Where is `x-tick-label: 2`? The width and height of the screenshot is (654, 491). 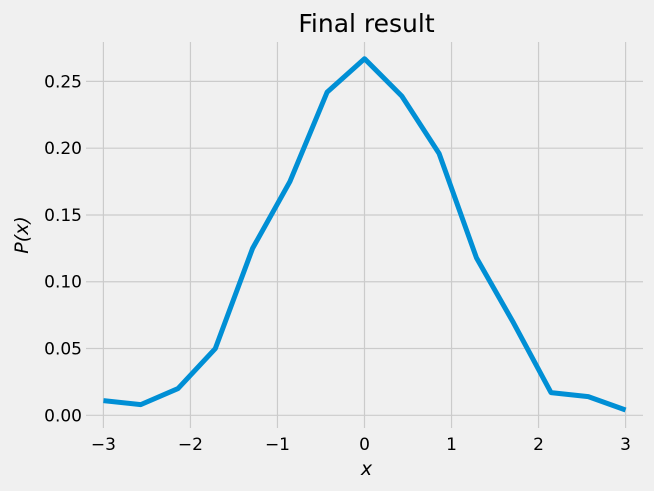 x-tick-label: 2 is located at coordinates (538, 445).